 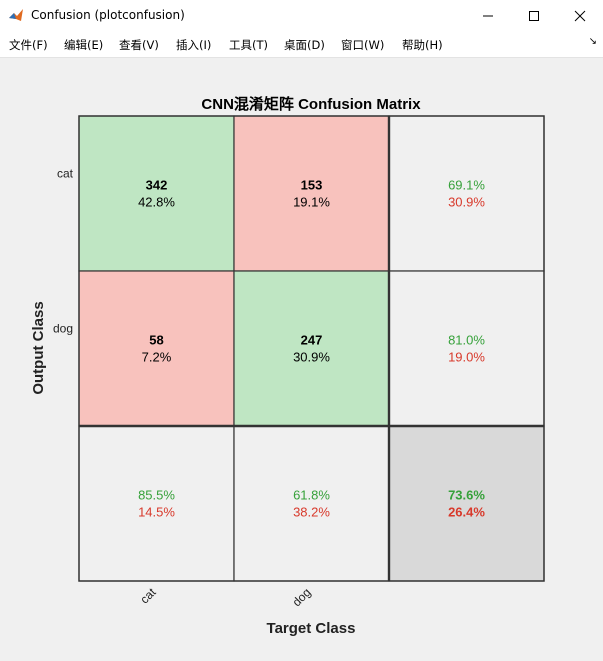 What do you see at coordinates (84, 45) in the screenshot?
I see `menu-edit: 编辑(E)` at bounding box center [84, 45].